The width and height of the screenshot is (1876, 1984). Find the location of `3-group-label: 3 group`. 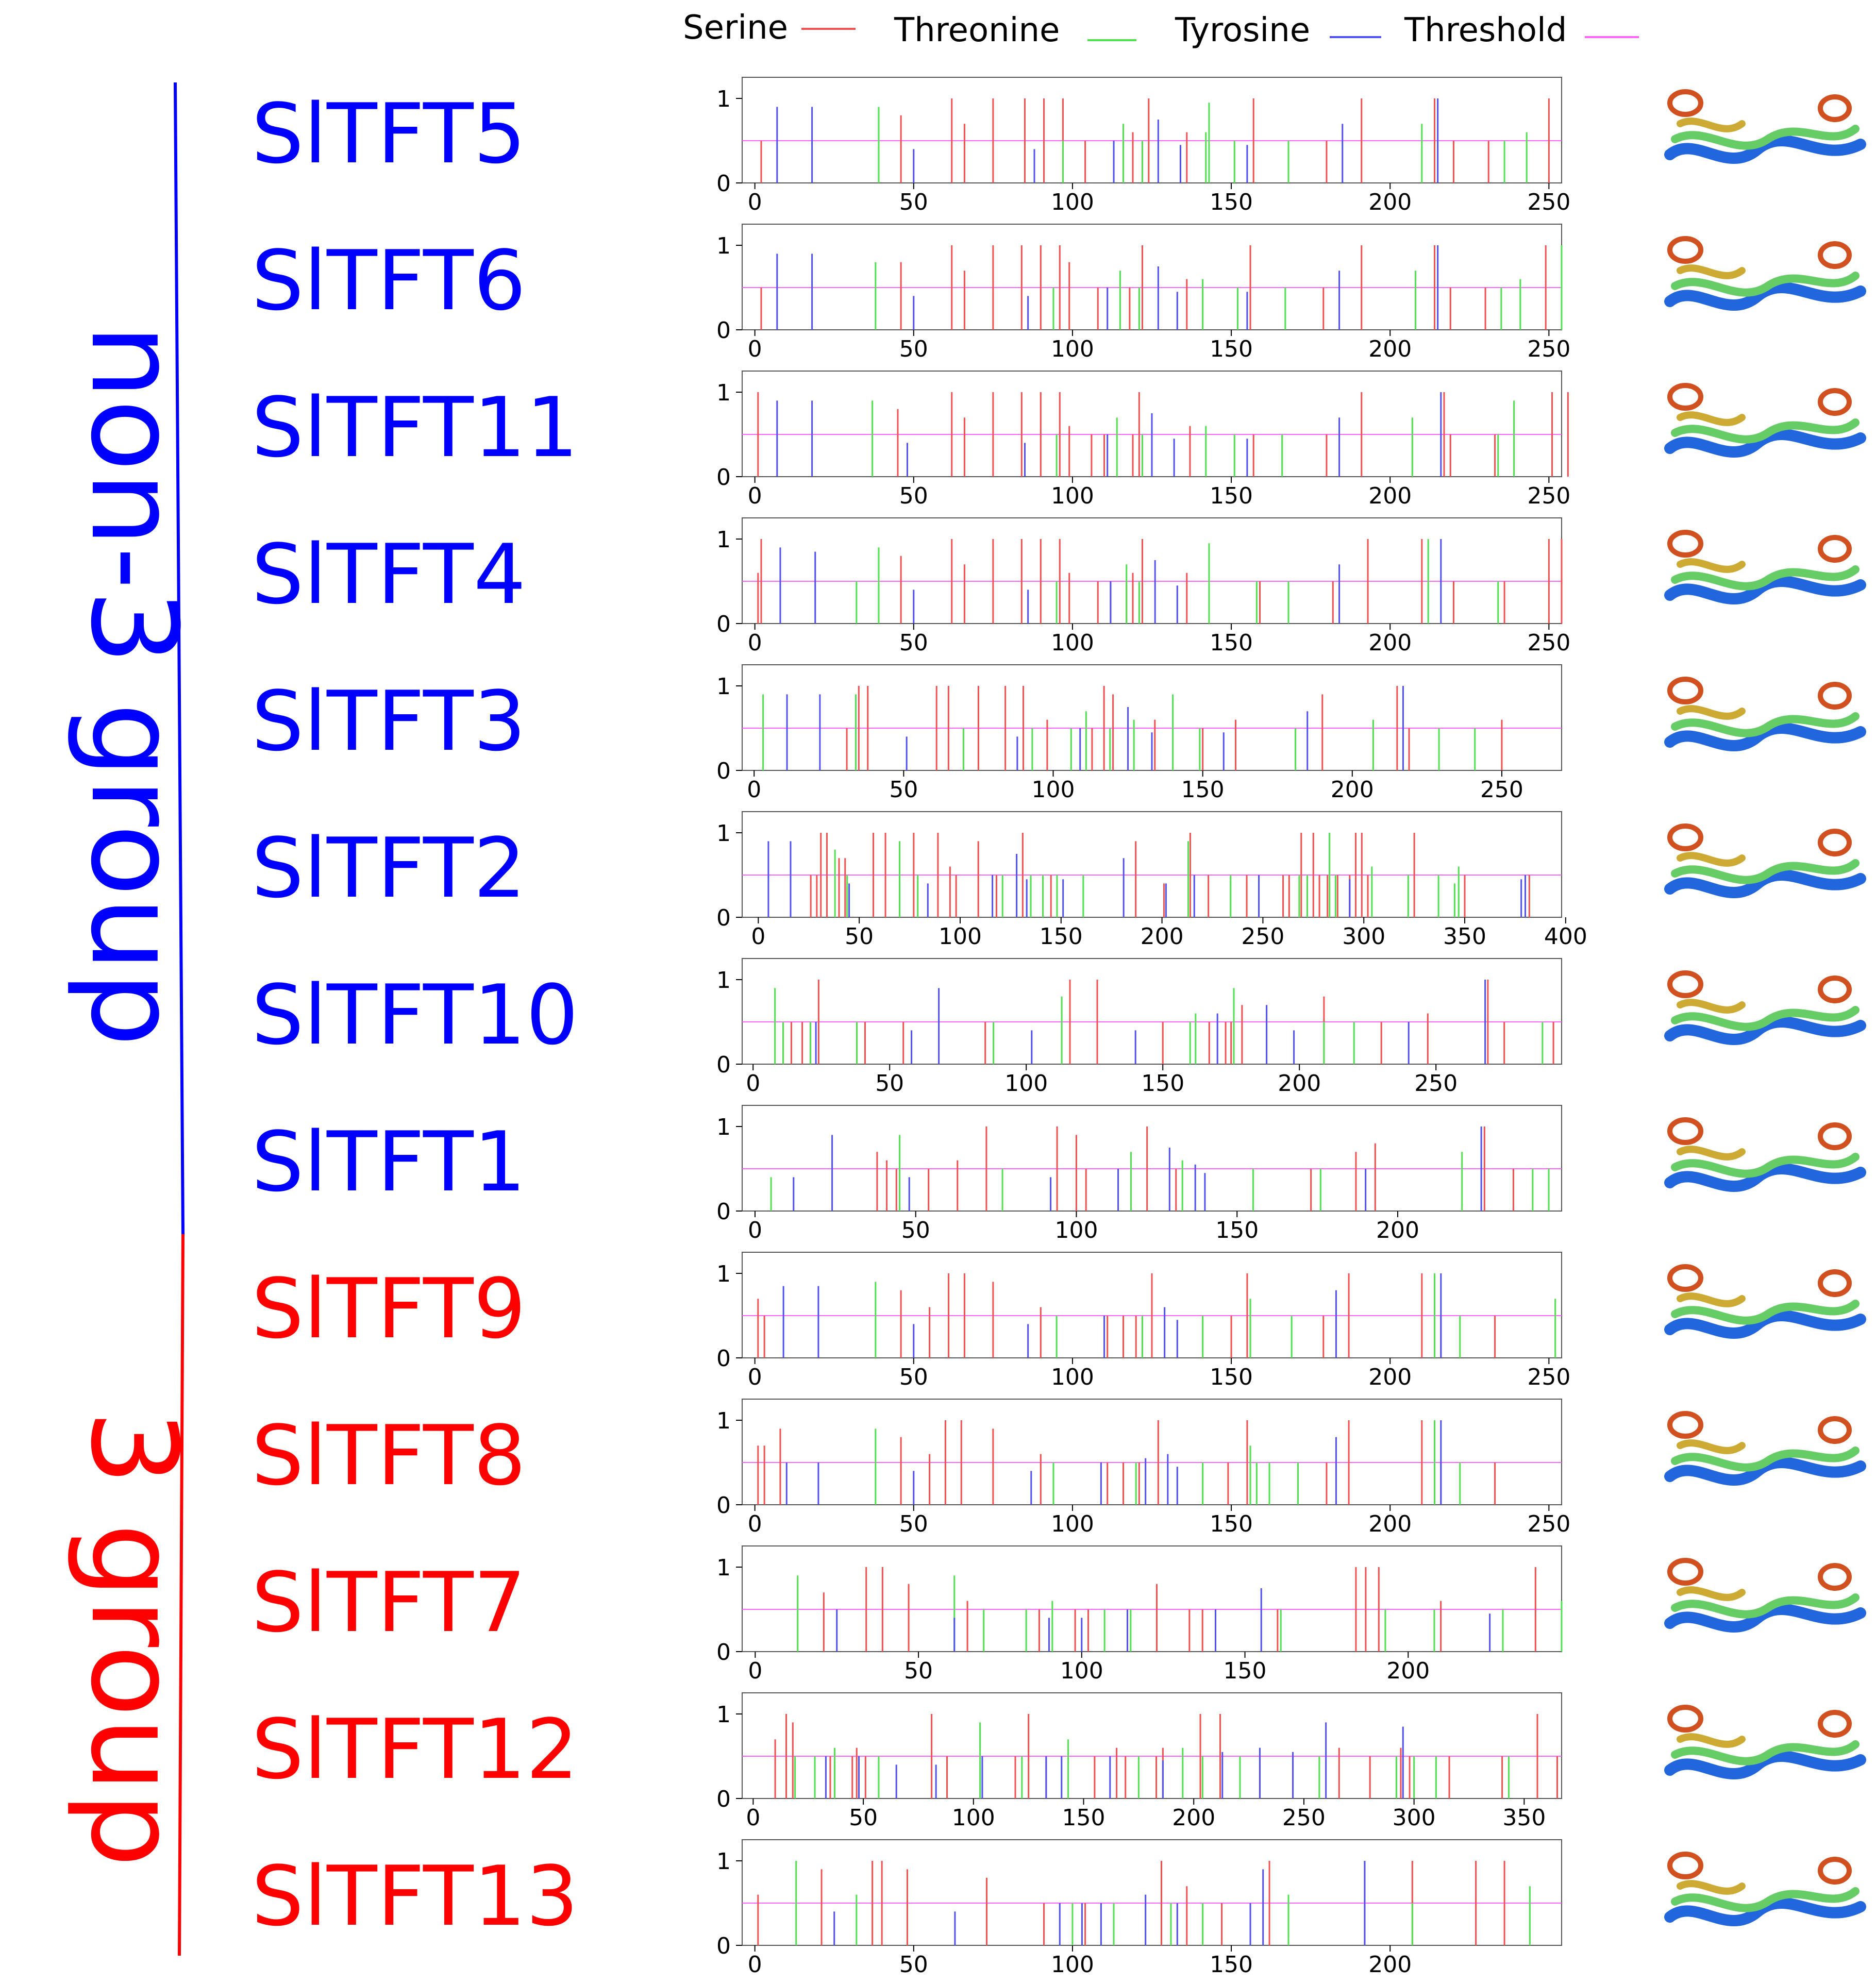

3-group-label: 3 group is located at coordinates (133, 1638).